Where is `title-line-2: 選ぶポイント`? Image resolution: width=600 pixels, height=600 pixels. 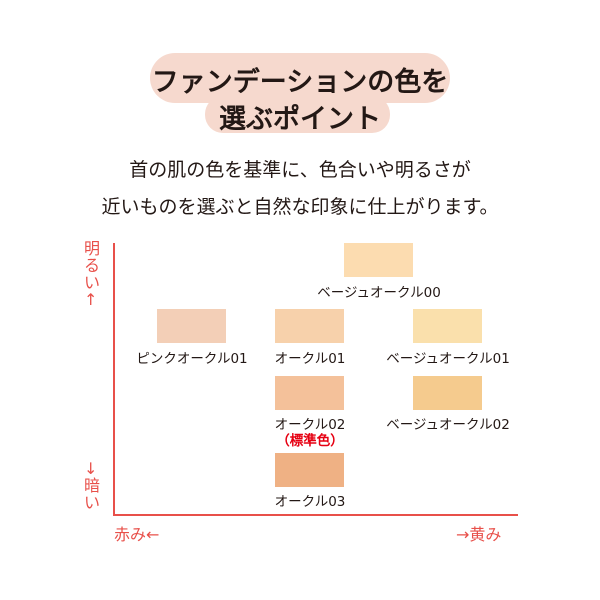 title-line-2: 選ぶポイント is located at coordinates (300, 119).